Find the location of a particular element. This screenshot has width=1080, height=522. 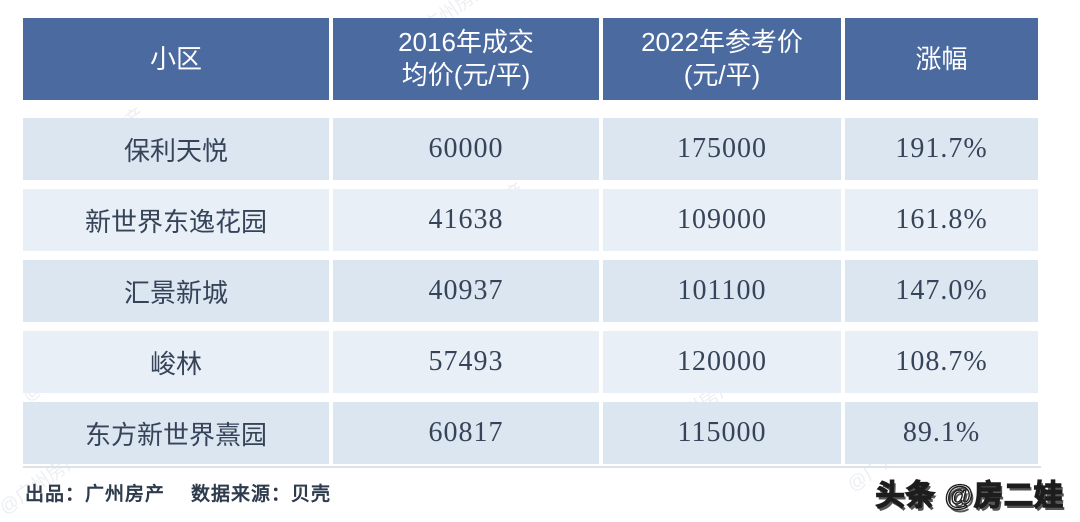

table-row: 汇景新城 40937 101100 147.0% is located at coordinates (530, 291).